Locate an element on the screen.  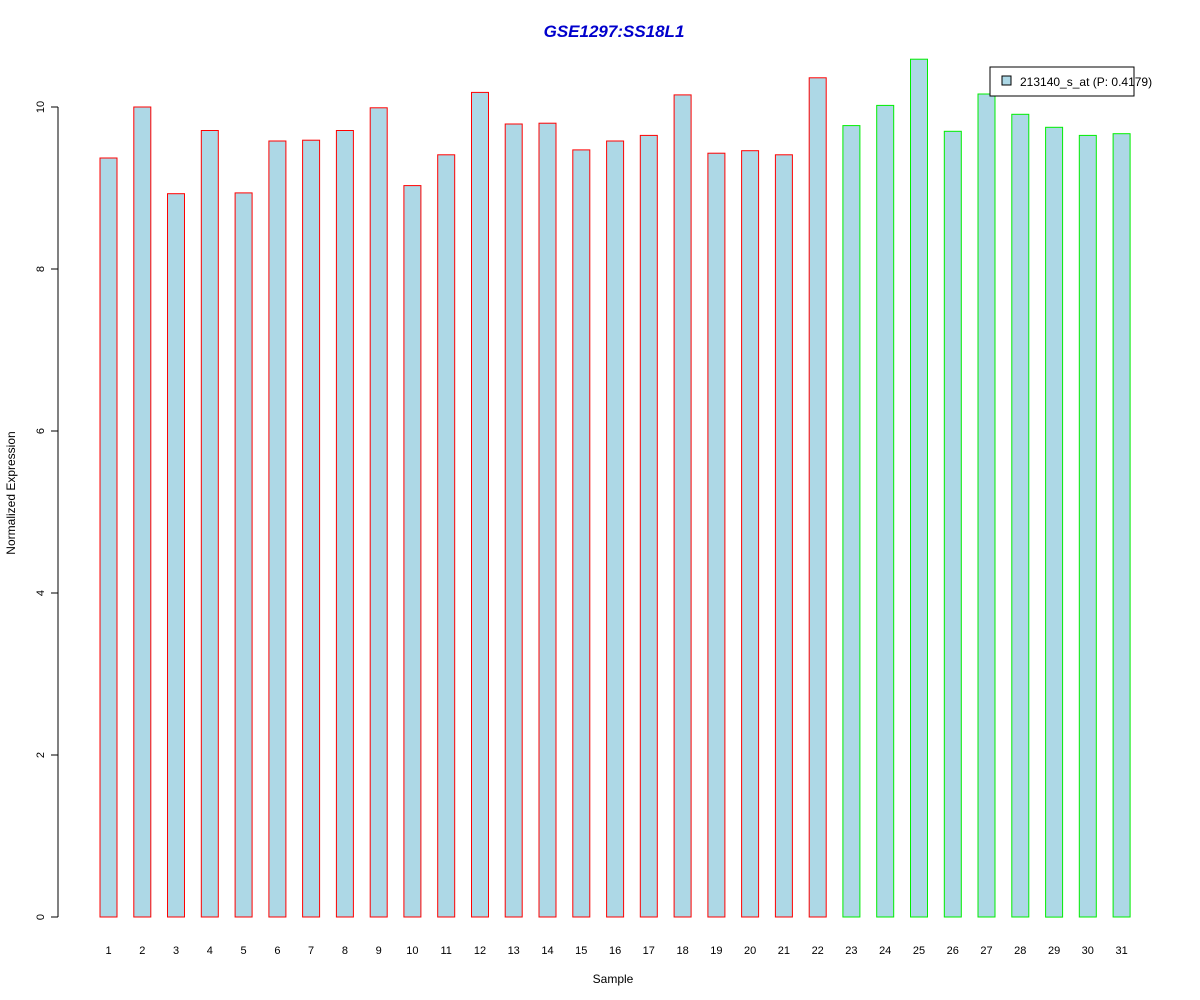
x-tick-label: 28 is located at coordinates (1020, 951).